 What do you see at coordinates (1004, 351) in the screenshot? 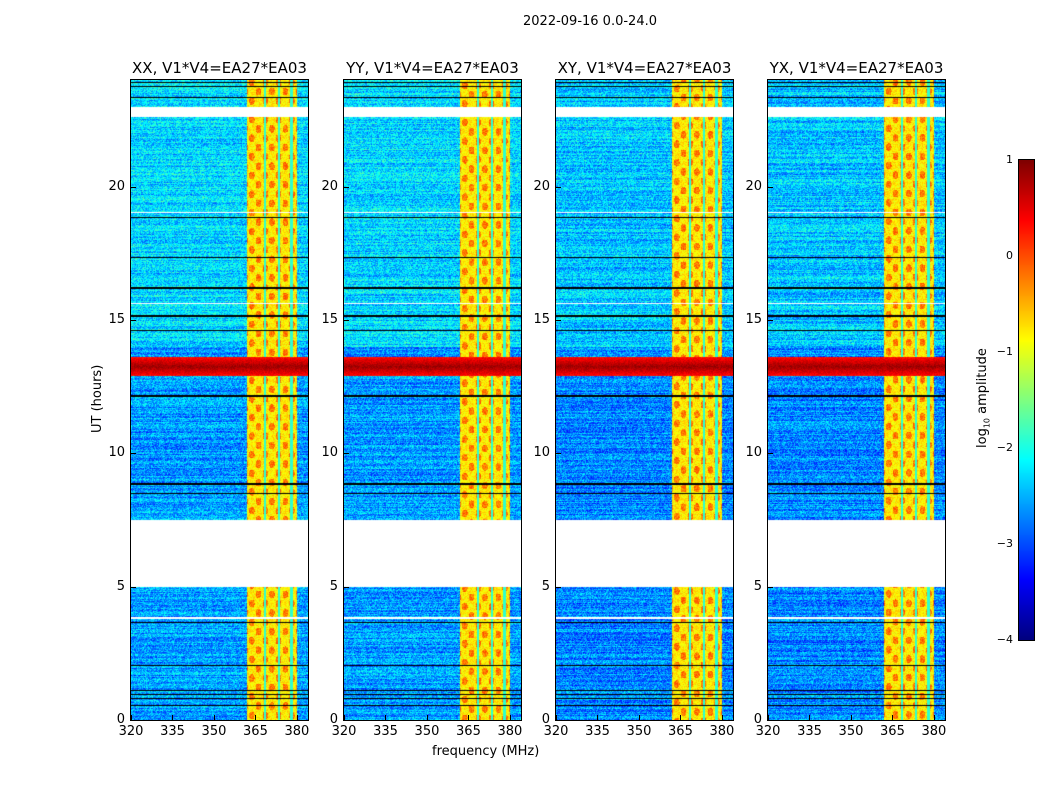
I see `colorbar-tick-label: −1` at bounding box center [1004, 351].